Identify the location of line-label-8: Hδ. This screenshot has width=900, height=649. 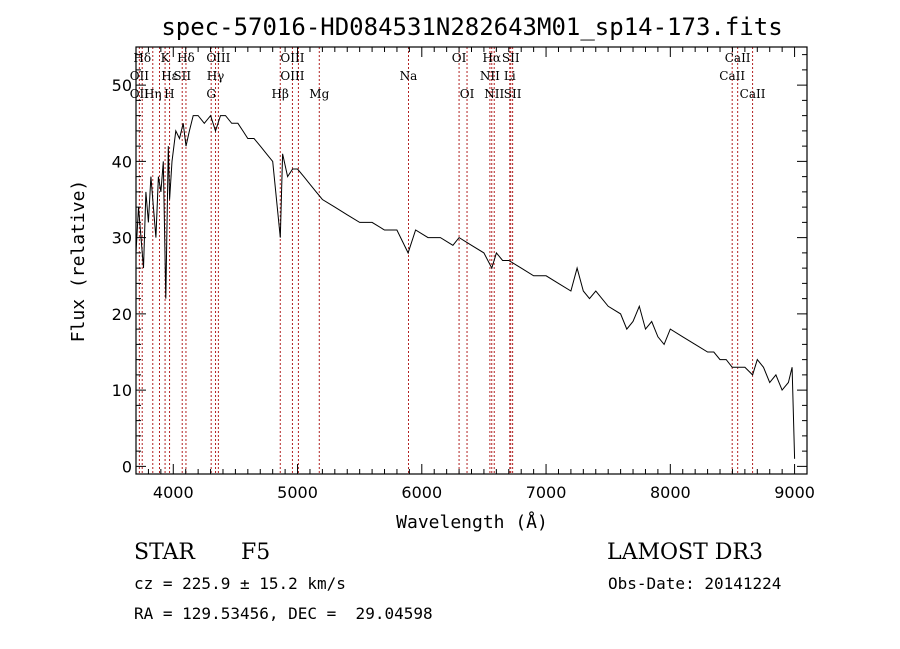
(186, 58).